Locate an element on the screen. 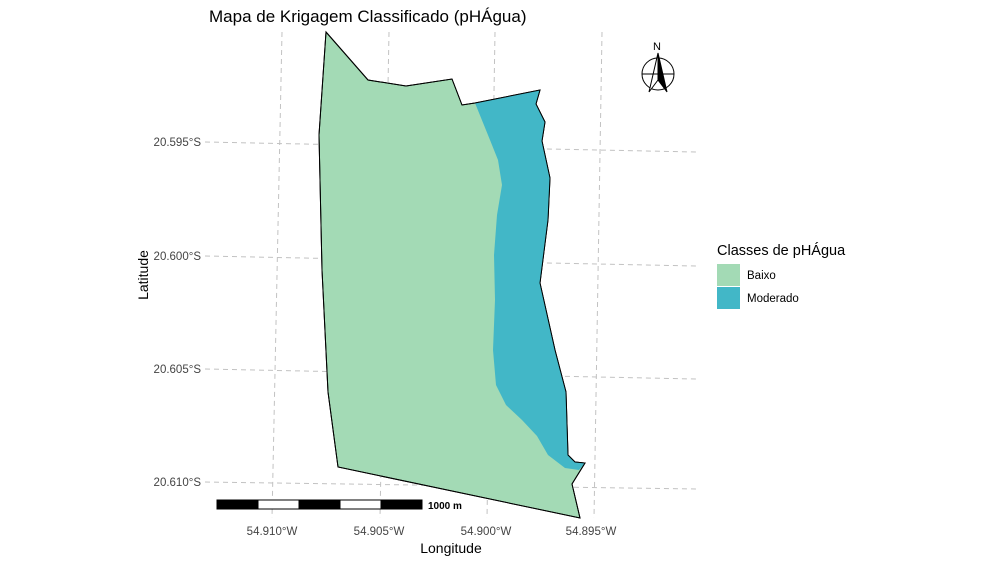  scale-bar: 1000 m is located at coordinates (339, 505).